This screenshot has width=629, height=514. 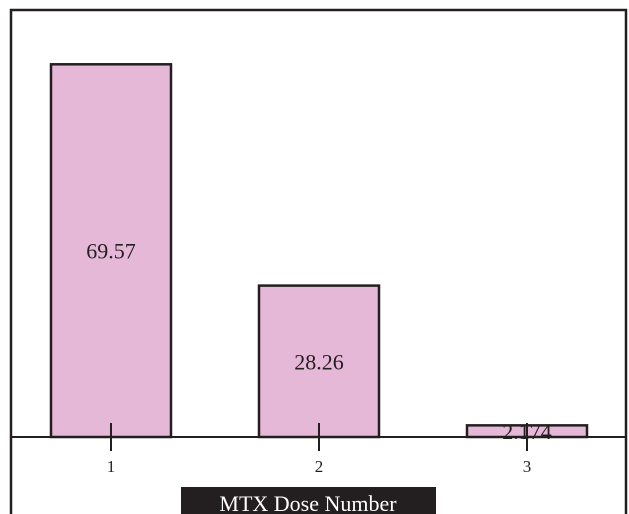 I want to click on x-axis-label: MTX Dose Number, so click(x=308, y=502).